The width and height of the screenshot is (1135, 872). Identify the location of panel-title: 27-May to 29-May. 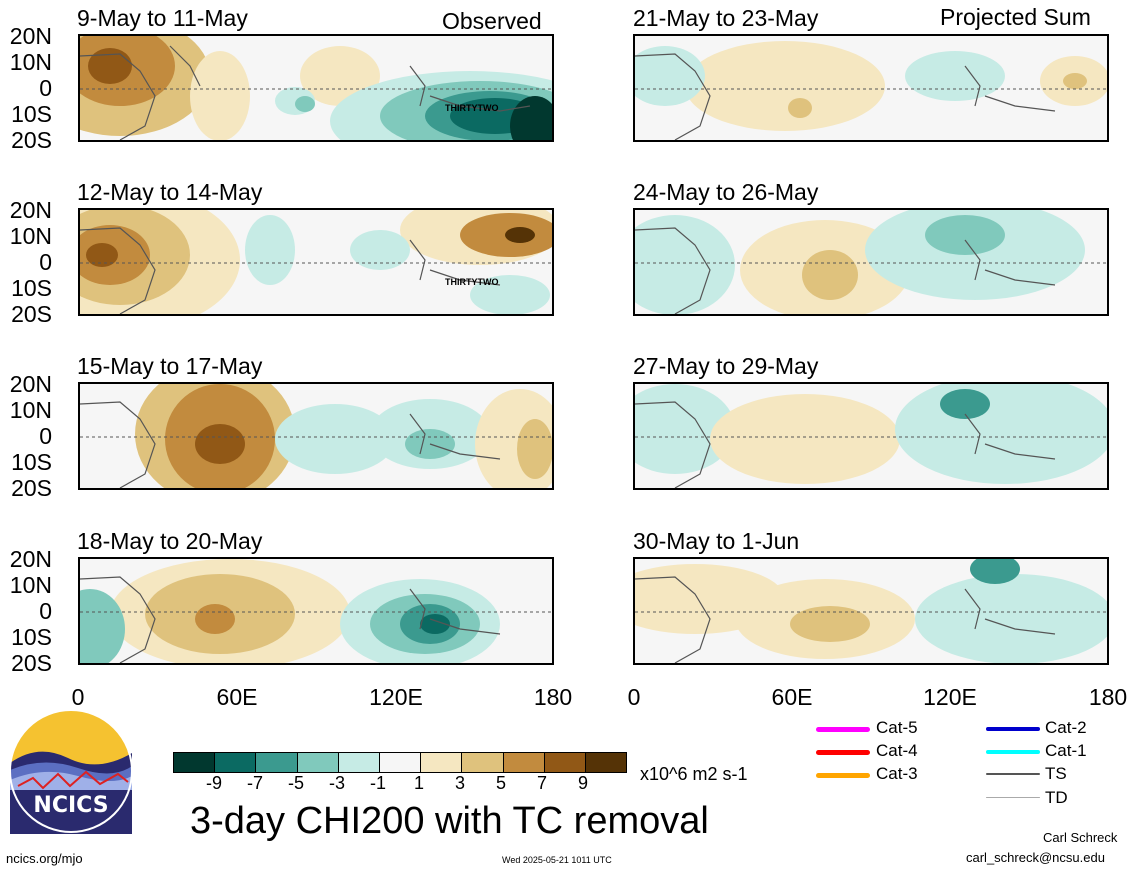
(726, 366).